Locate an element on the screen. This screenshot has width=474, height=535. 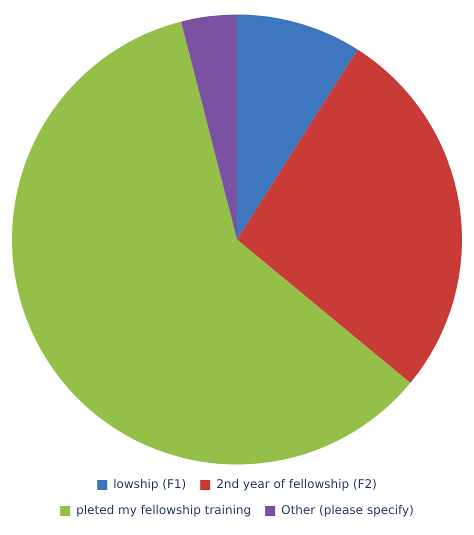
legend-label: pleted my fellowship training is located at coordinates (164, 510).